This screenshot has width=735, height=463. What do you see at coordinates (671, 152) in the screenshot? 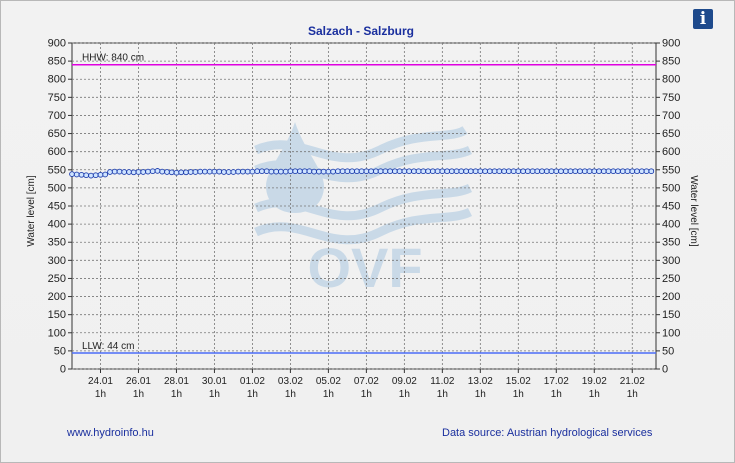
I see `y-tick-label-right: 600` at bounding box center [671, 152].